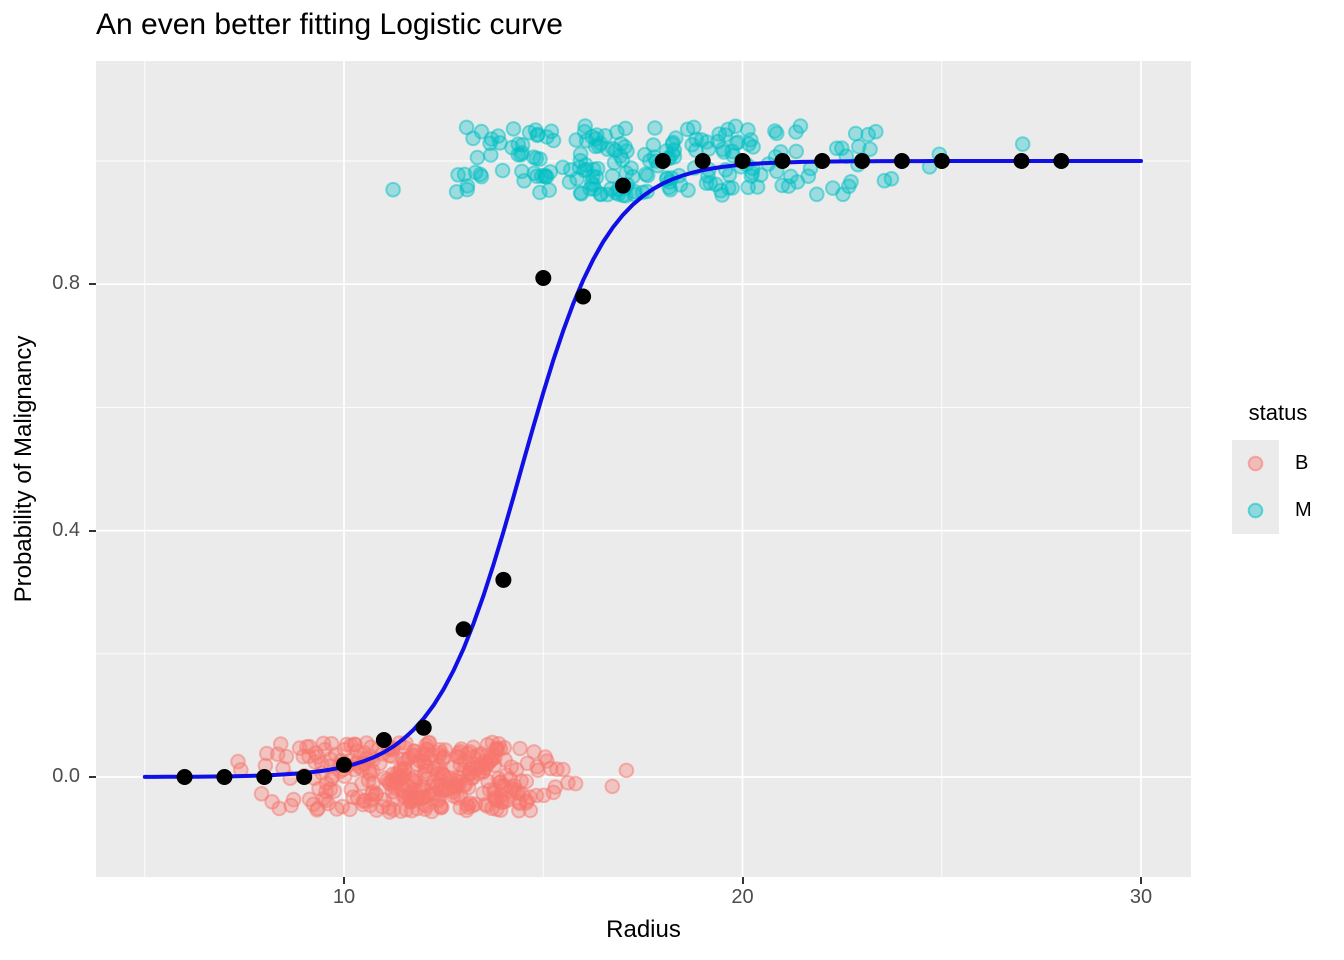  I want to click on legend-entry-B: B, so click(1278, 463).